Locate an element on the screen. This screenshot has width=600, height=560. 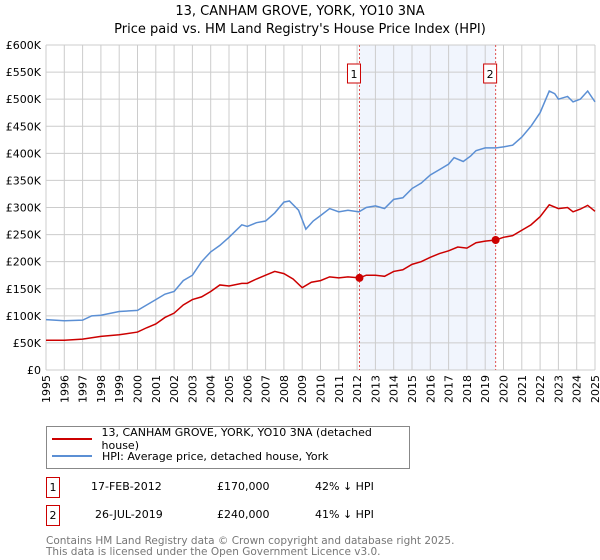
x-tick-label: 2015 is located at coordinates (412, 389).